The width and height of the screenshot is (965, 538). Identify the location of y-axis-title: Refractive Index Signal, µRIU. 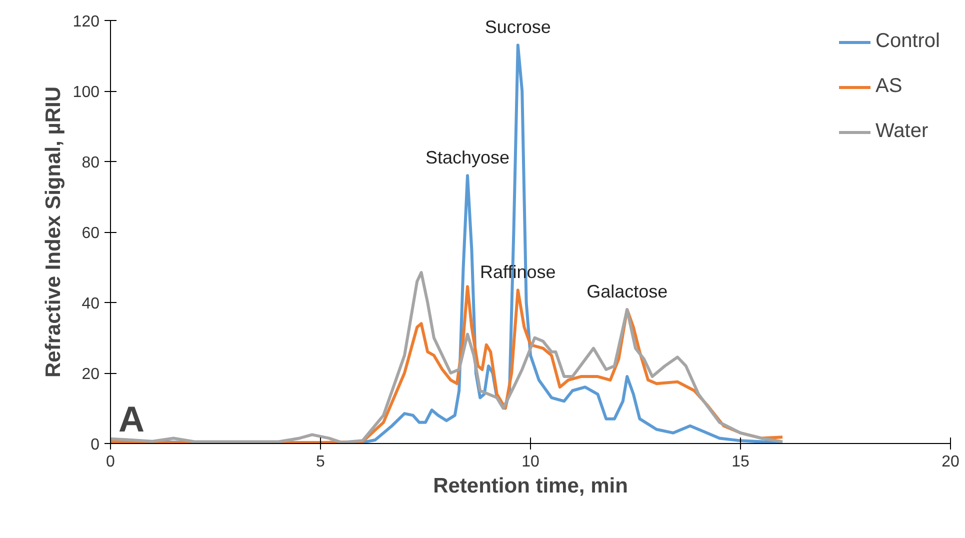
(53, 232).